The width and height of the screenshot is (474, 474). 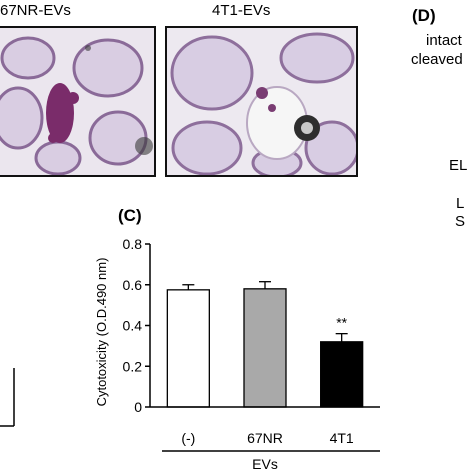 I want to click on left-image-title: 67NR-EVs, so click(x=35, y=10).